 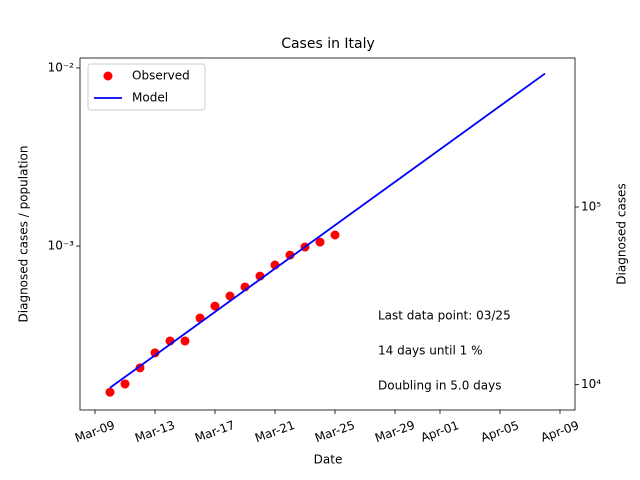 I want to click on legend-label: Model, so click(x=150, y=98).